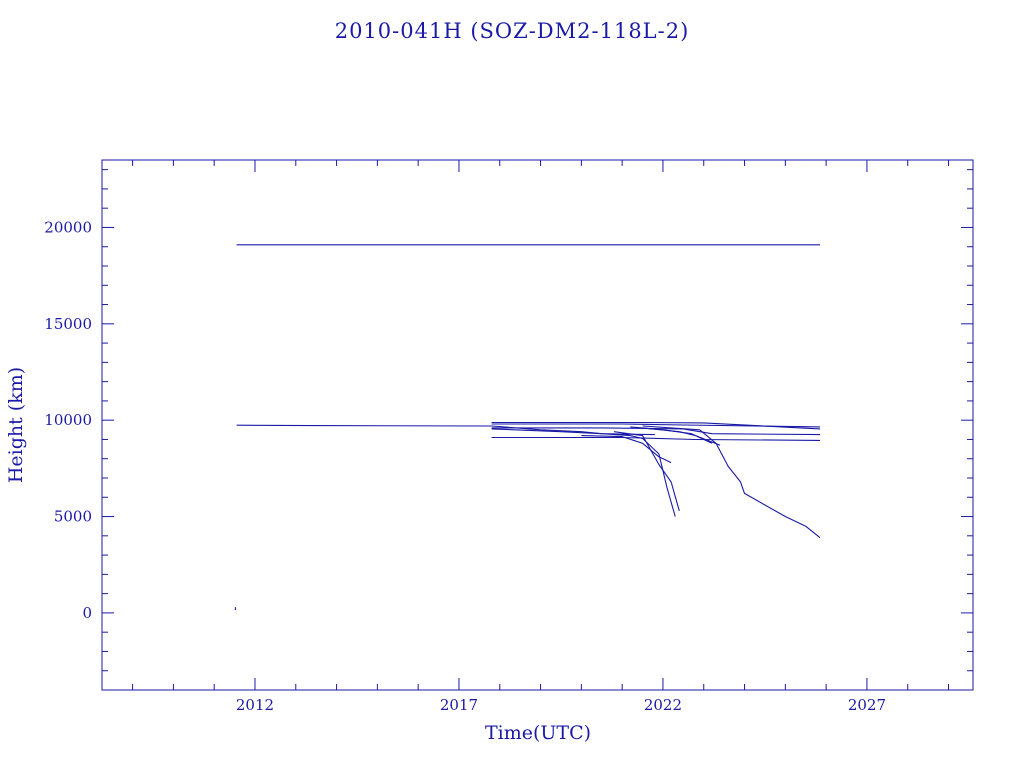 Image resolution: width=1024 pixels, height=768 pixels. I want to click on x-tick-label: 2017, so click(459, 705).